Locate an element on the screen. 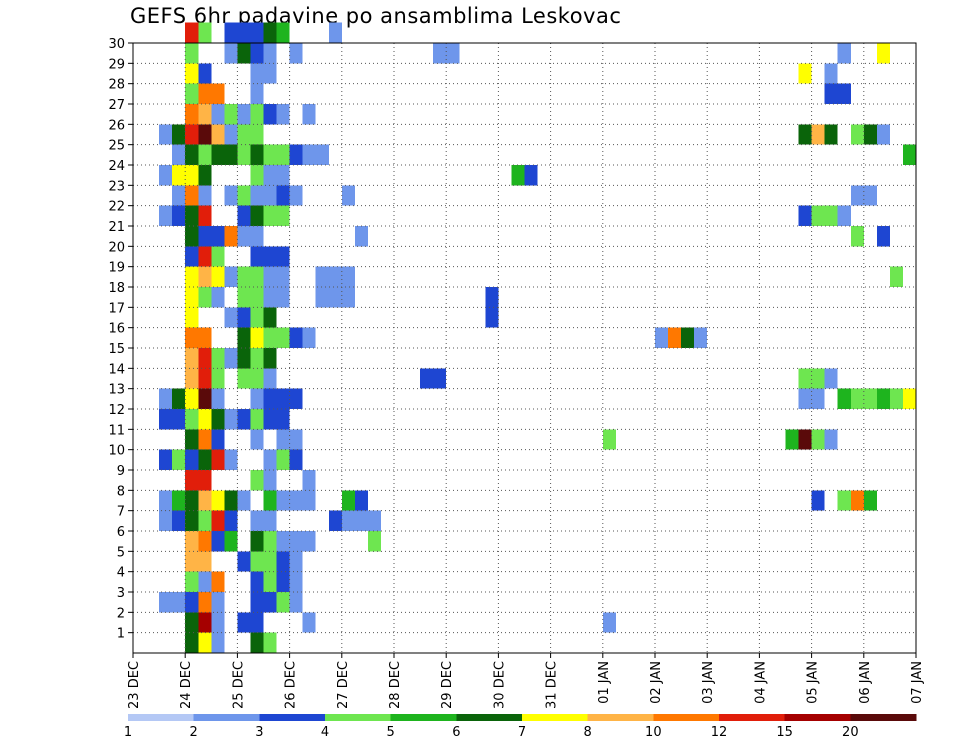  colorbar-label: 1 is located at coordinates (128, 732).